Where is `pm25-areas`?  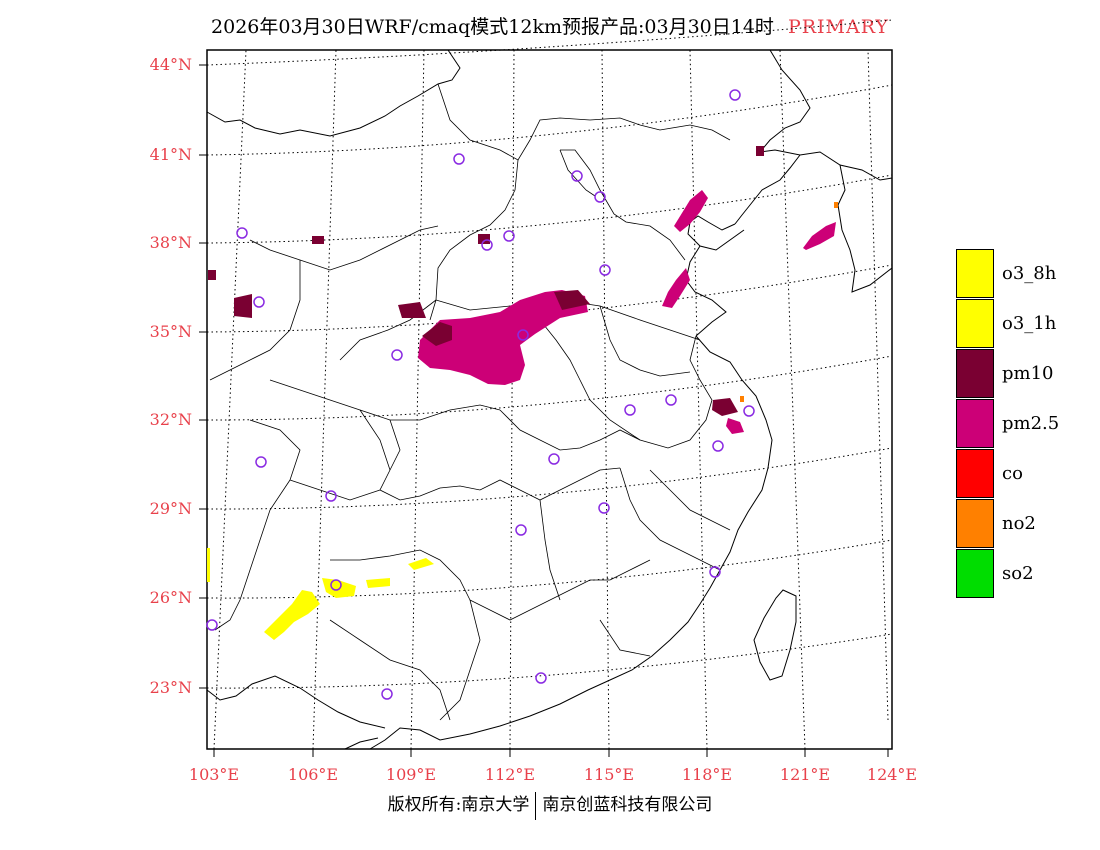 pm25-areas is located at coordinates (627, 312).